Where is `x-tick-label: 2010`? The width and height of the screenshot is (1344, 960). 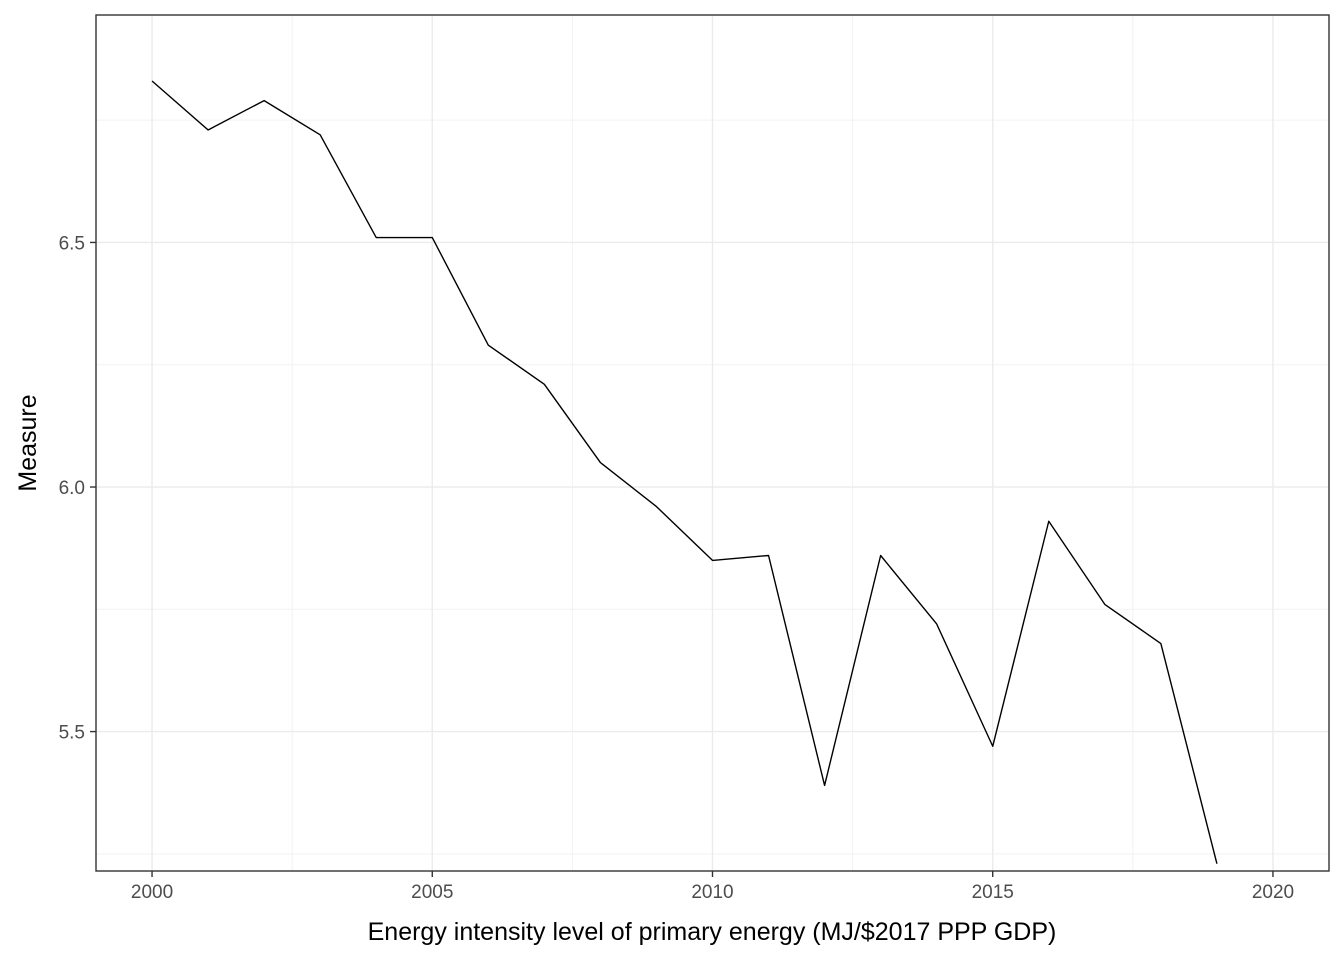 x-tick-label: 2010 is located at coordinates (712, 892).